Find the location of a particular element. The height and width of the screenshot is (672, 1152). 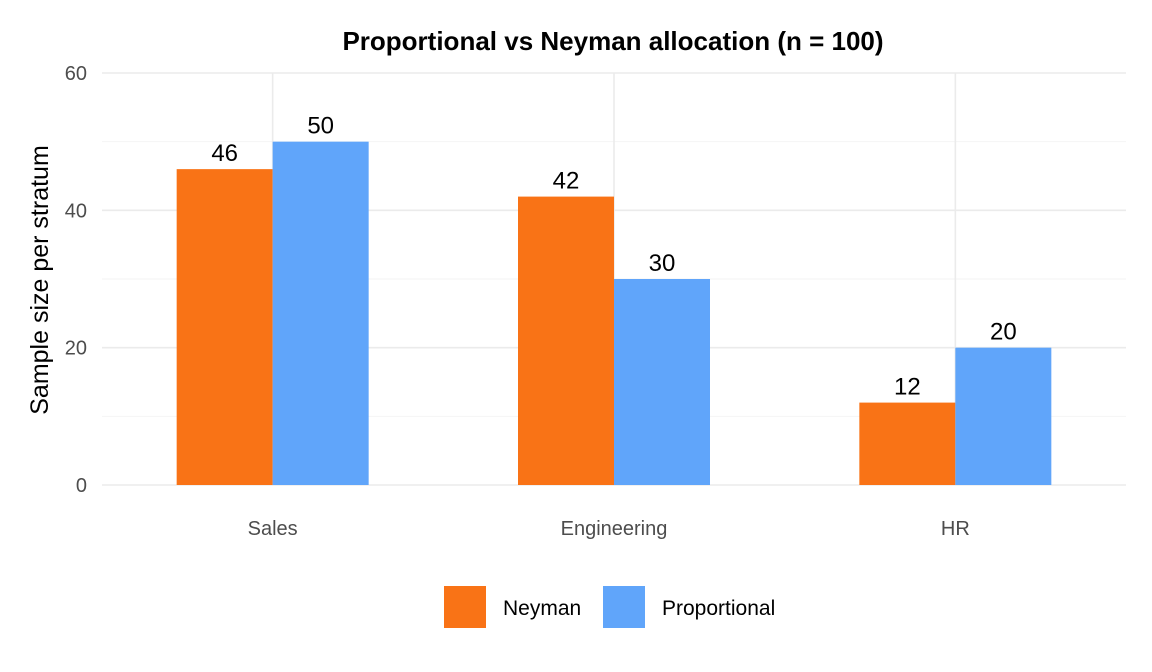

y-tick-label: 60 is located at coordinates (76, 74).